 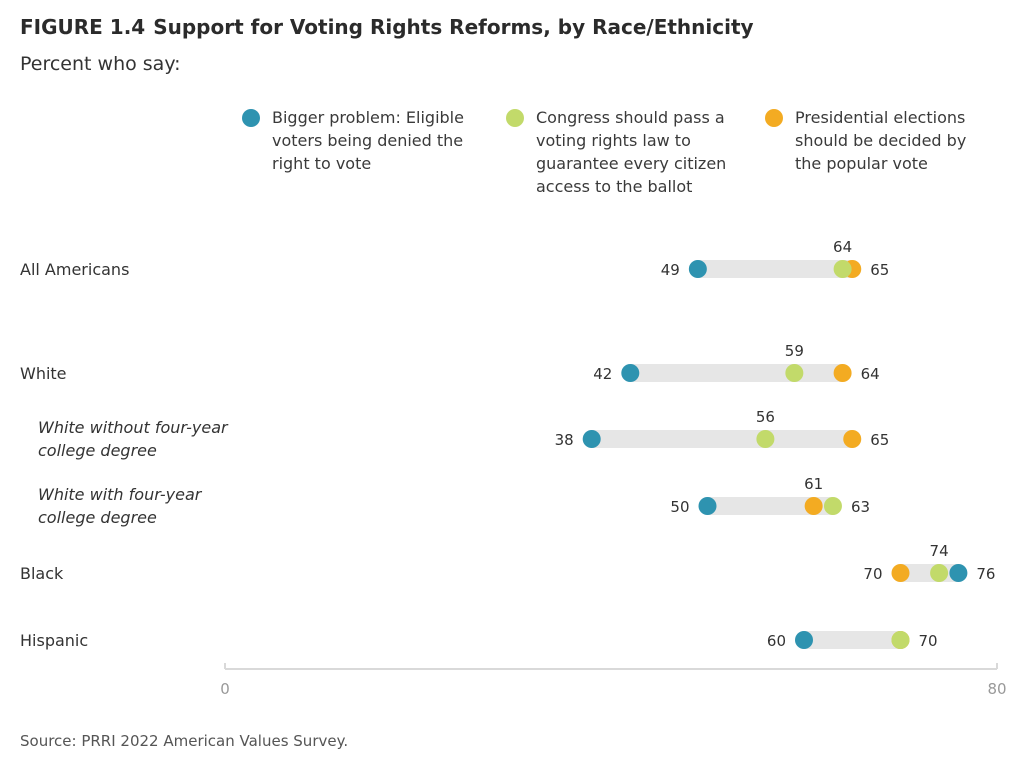 What do you see at coordinates (251, 118) in the screenshot?
I see `legend-swatch-bigger-problem` at bounding box center [251, 118].